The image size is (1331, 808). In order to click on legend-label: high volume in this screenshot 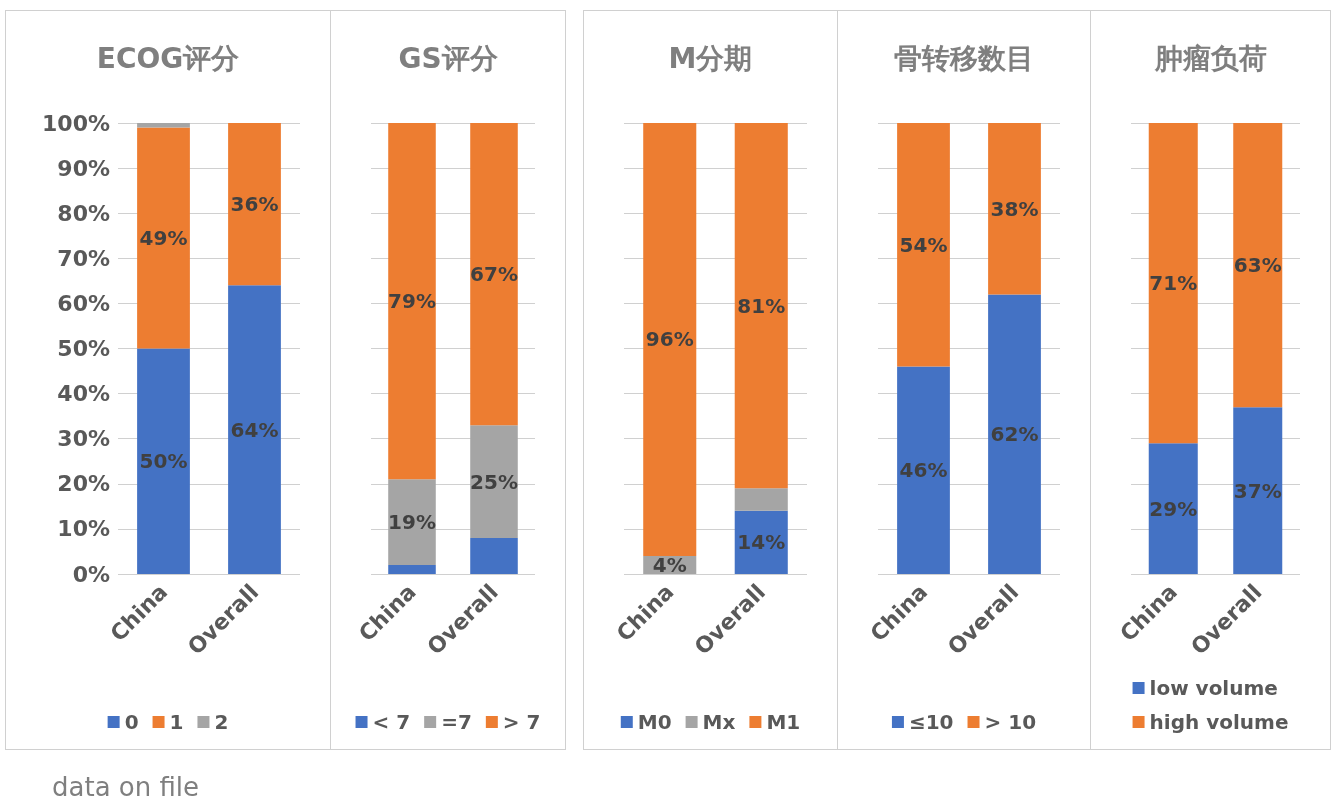, I will do `click(1219, 722)`.